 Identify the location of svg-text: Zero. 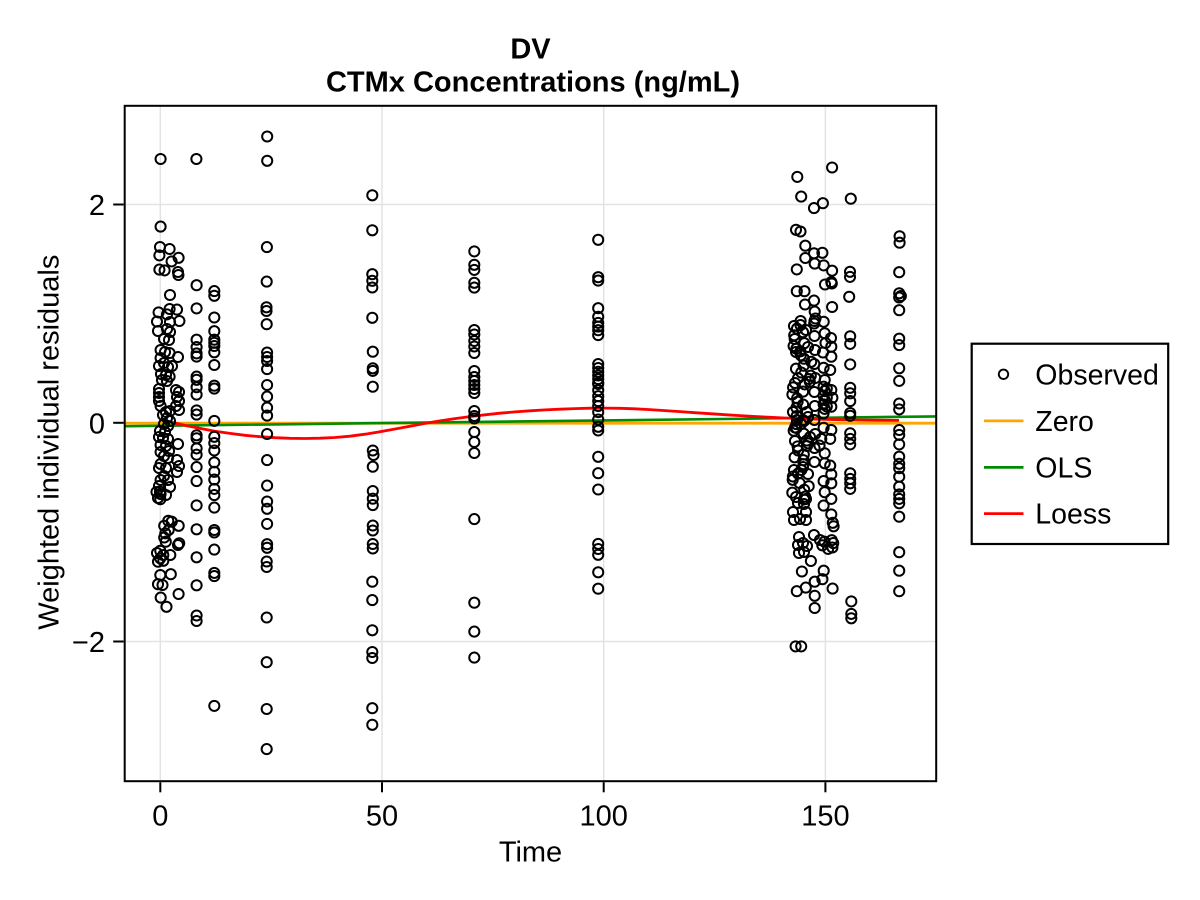
(1064, 422).